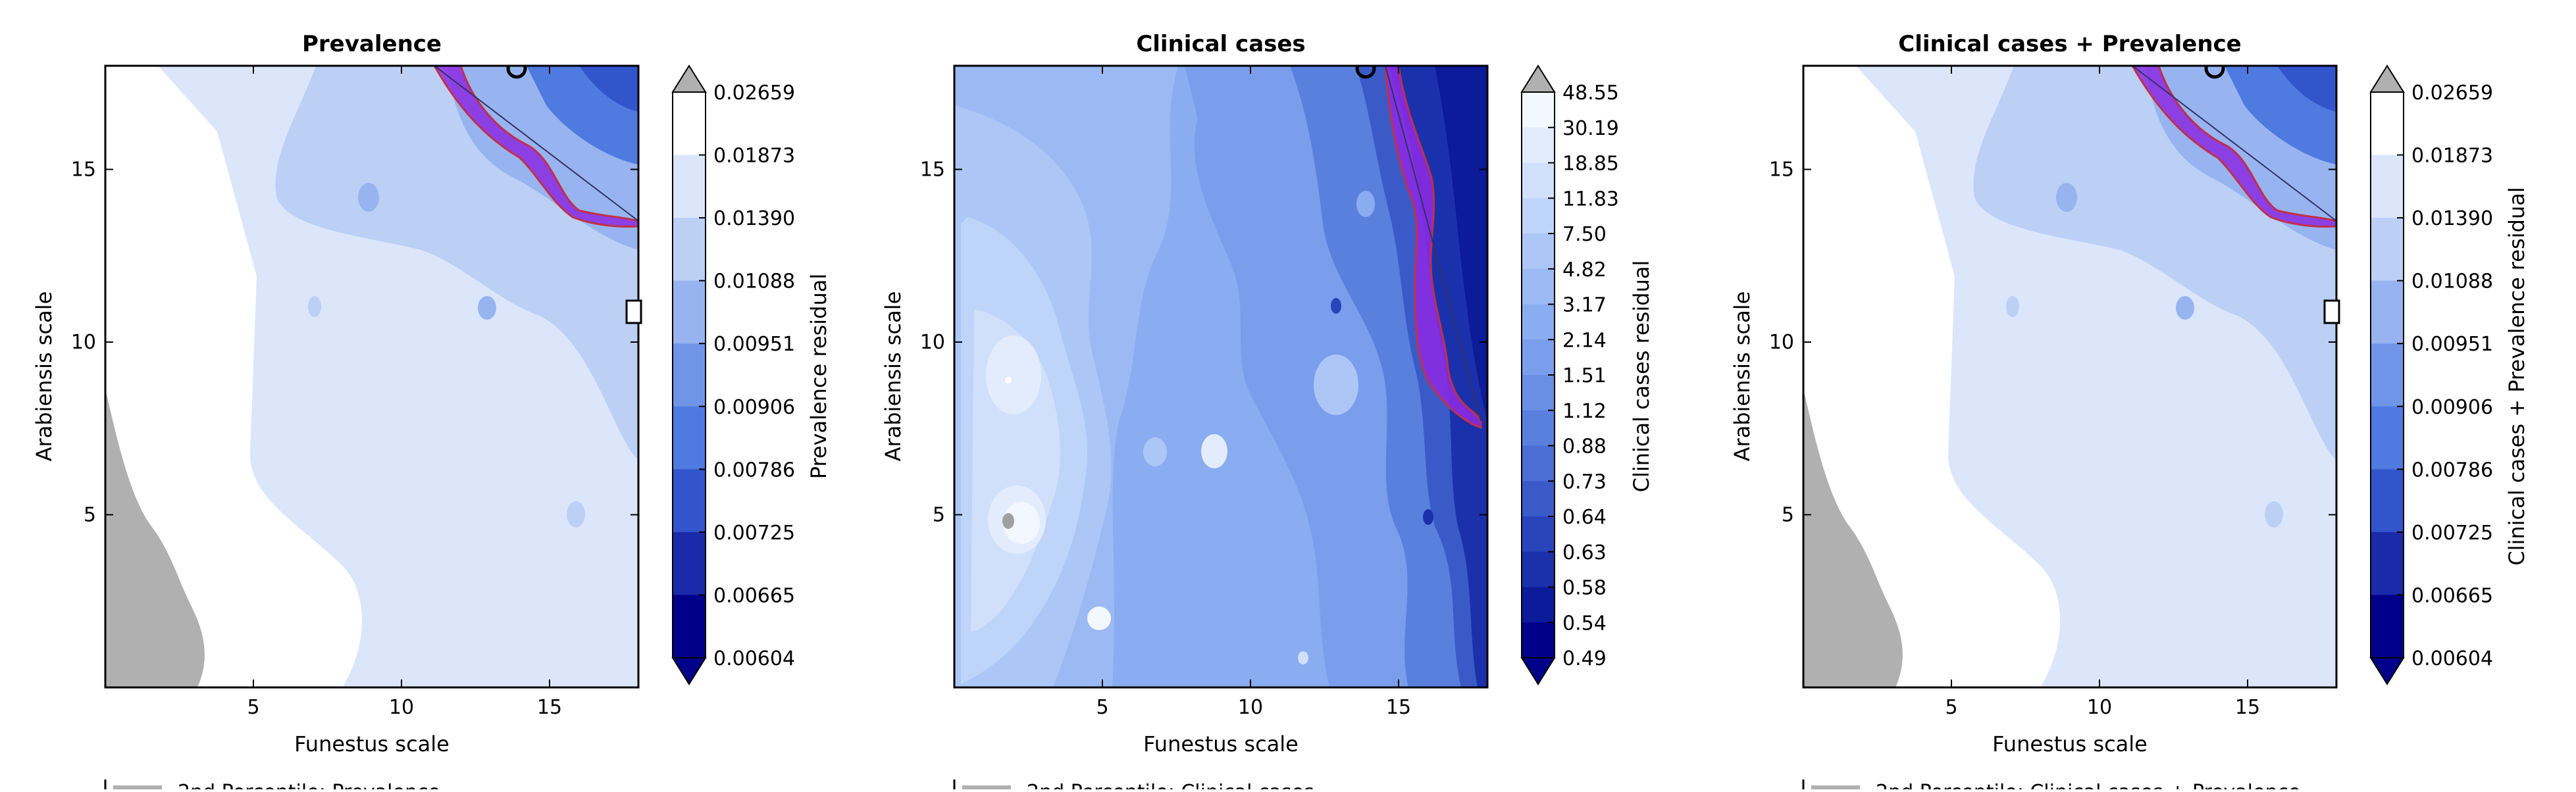 The width and height of the screenshot is (2576, 792). What do you see at coordinates (1584, 588) in the screenshot?
I see `colorbar-tick-label: 0.58` at bounding box center [1584, 588].